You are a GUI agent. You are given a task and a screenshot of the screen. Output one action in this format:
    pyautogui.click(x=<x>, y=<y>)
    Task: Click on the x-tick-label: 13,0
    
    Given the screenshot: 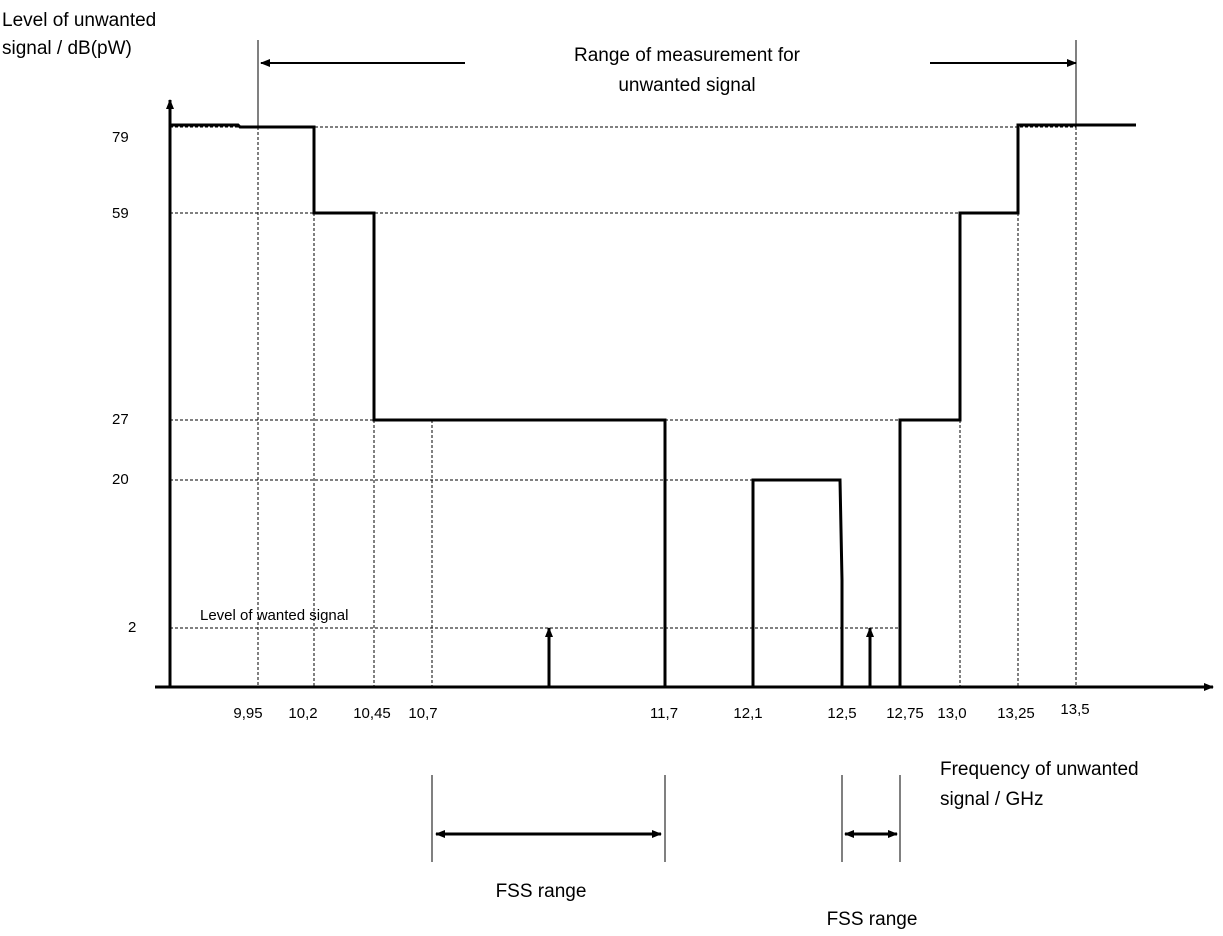 What is the action you would take?
    pyautogui.click(x=951, y=713)
    